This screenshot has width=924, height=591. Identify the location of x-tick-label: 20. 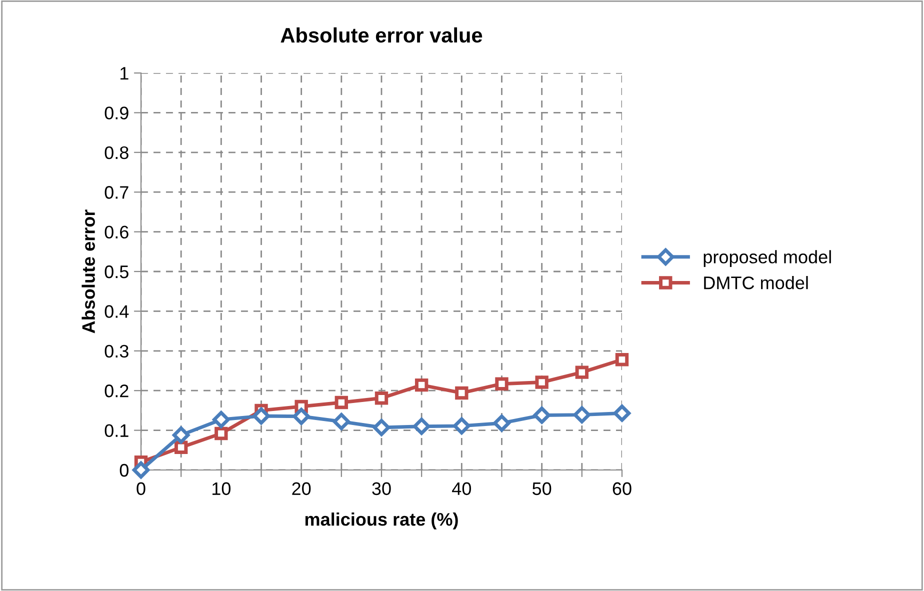
(301, 489).